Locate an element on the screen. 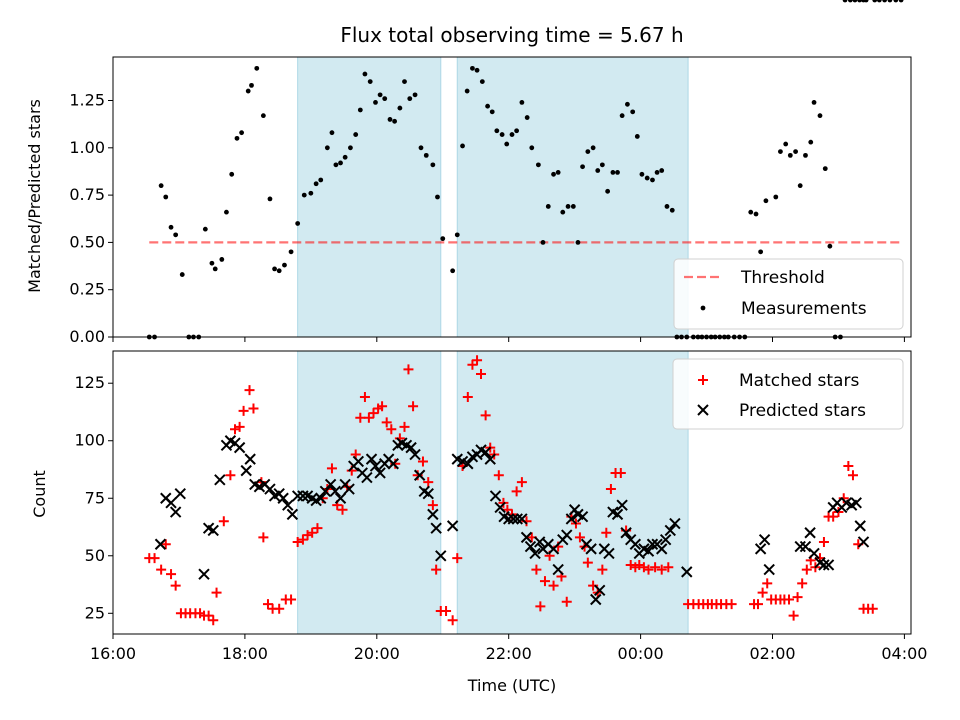 The height and width of the screenshot is (720, 960). legend-predicted-label: Predicted stars is located at coordinates (802, 411).